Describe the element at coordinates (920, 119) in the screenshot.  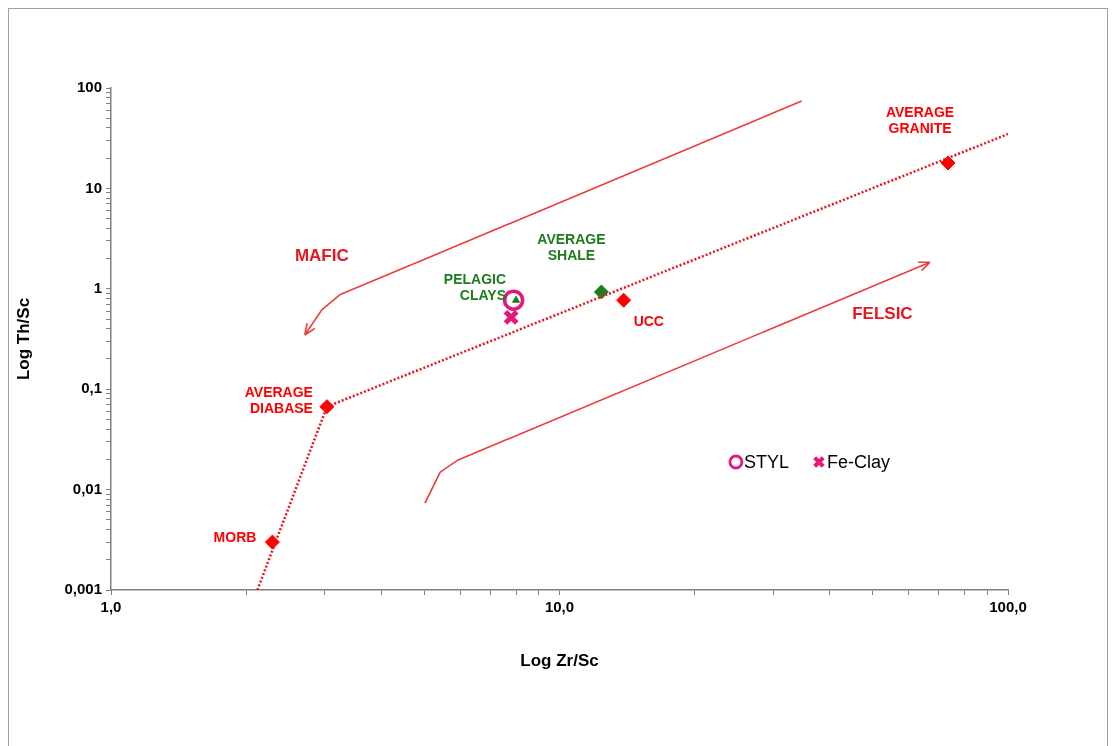
I see `annotation: AVERAGE GRANITE` at that location.